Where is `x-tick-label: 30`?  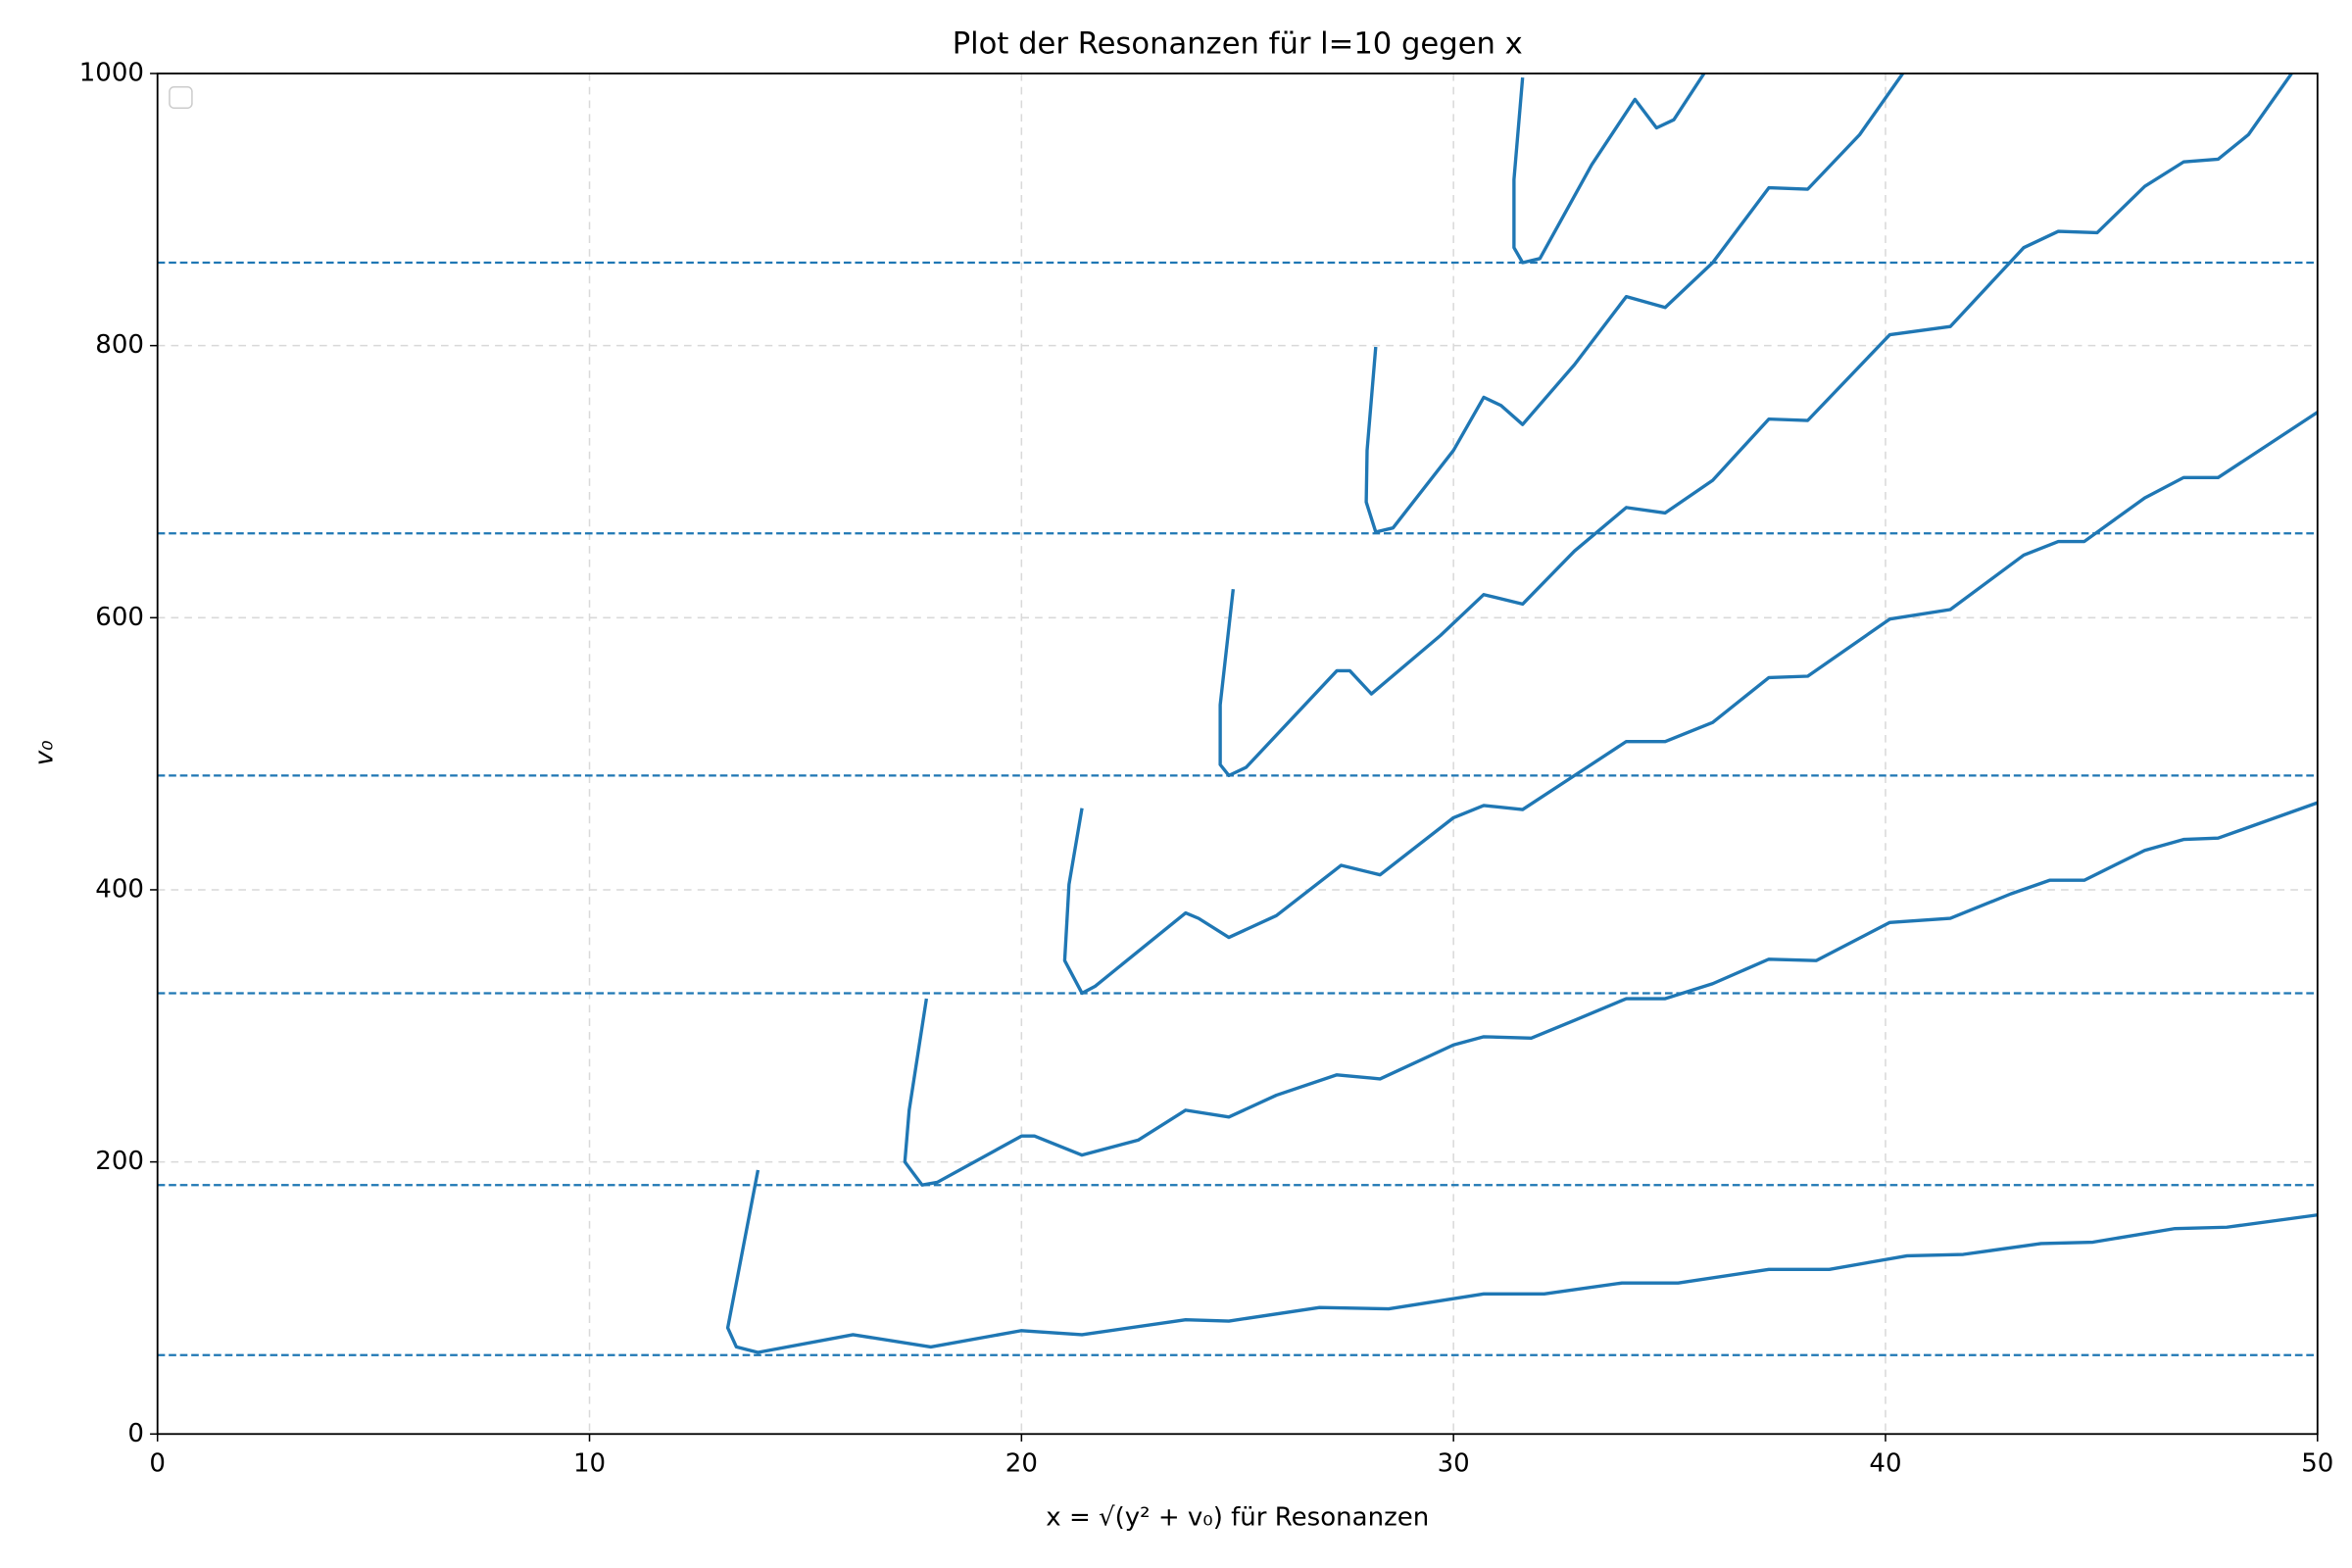
x-tick-label: 30 is located at coordinates (1454, 1463).